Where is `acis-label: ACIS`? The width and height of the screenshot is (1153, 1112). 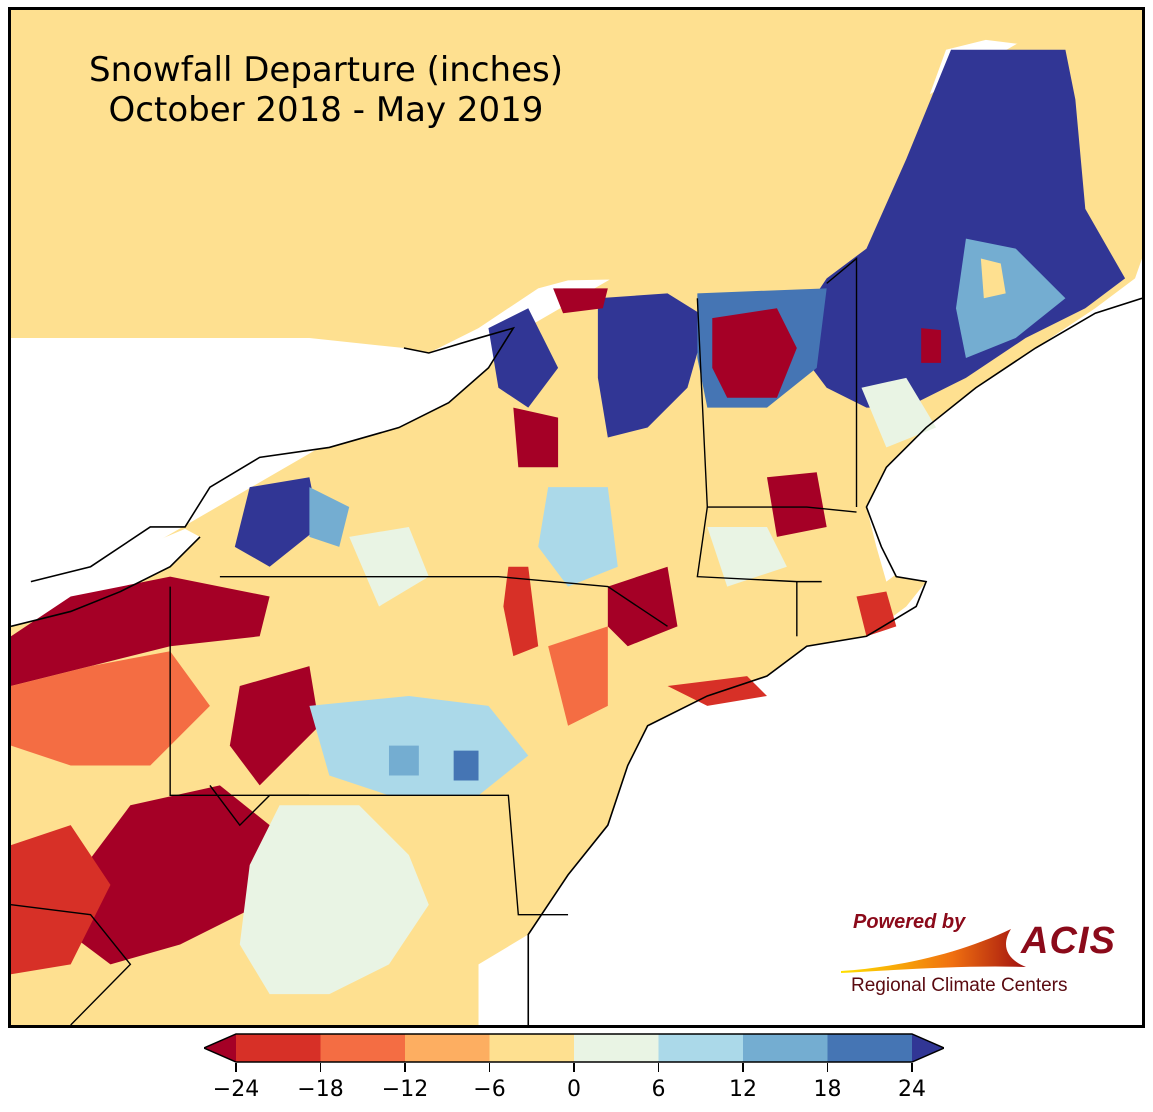 acis-label: ACIS is located at coordinates (1068, 941).